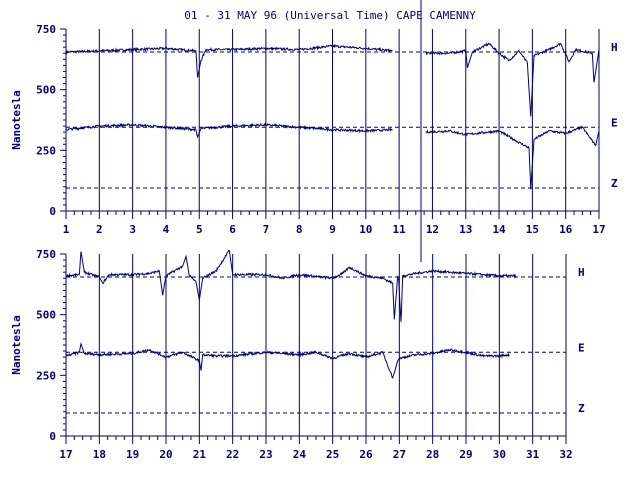 The image size is (640, 480). I want to click on x-tick-label: 4, so click(166, 229).